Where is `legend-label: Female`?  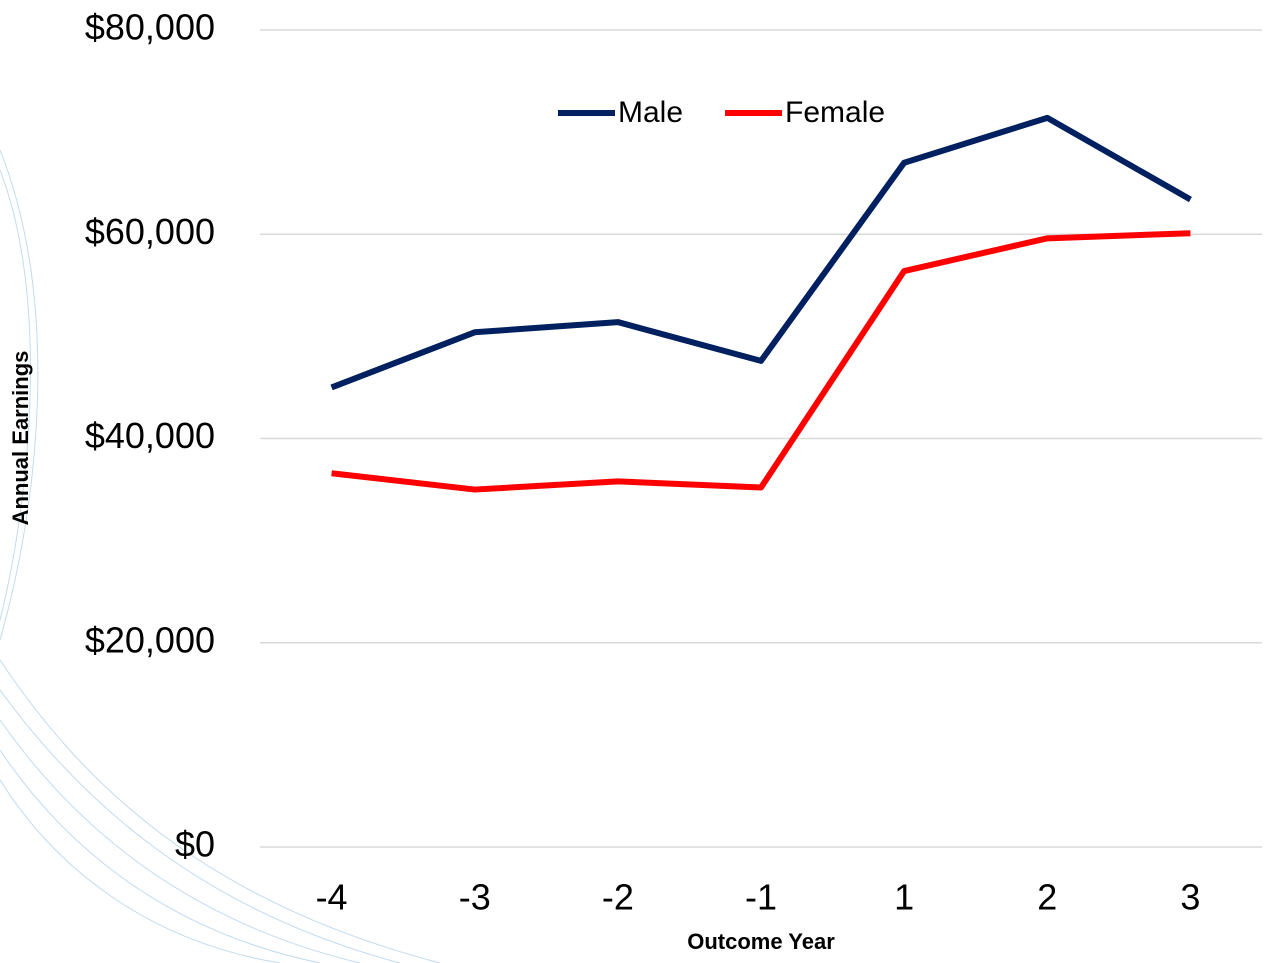 legend-label: Female is located at coordinates (835, 112).